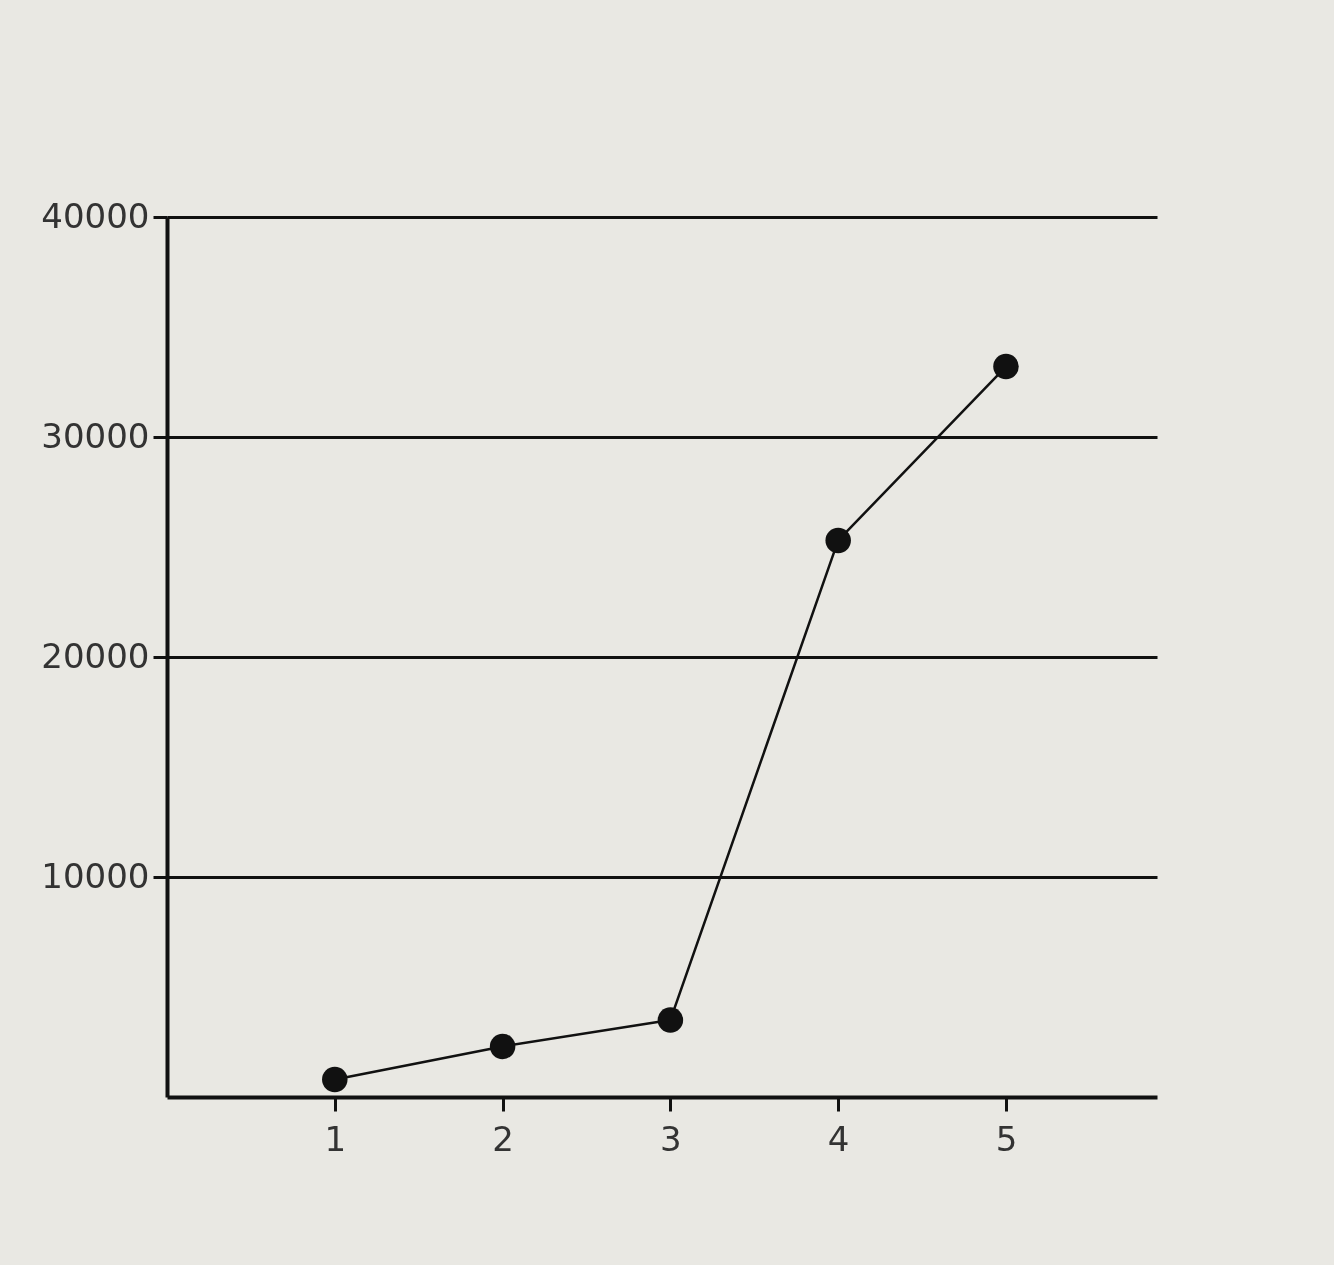 This screenshot has height=1265, width=1334. Describe the element at coordinates (1006, 1138) in the screenshot. I see `x-tick-label: 5` at that location.